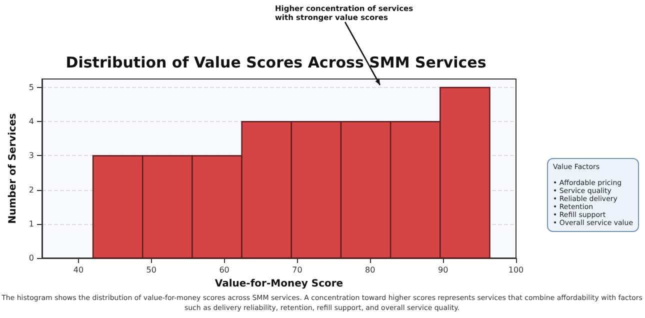 The height and width of the screenshot is (318, 645). I want to click on y-tick-label: 4, so click(31, 121).